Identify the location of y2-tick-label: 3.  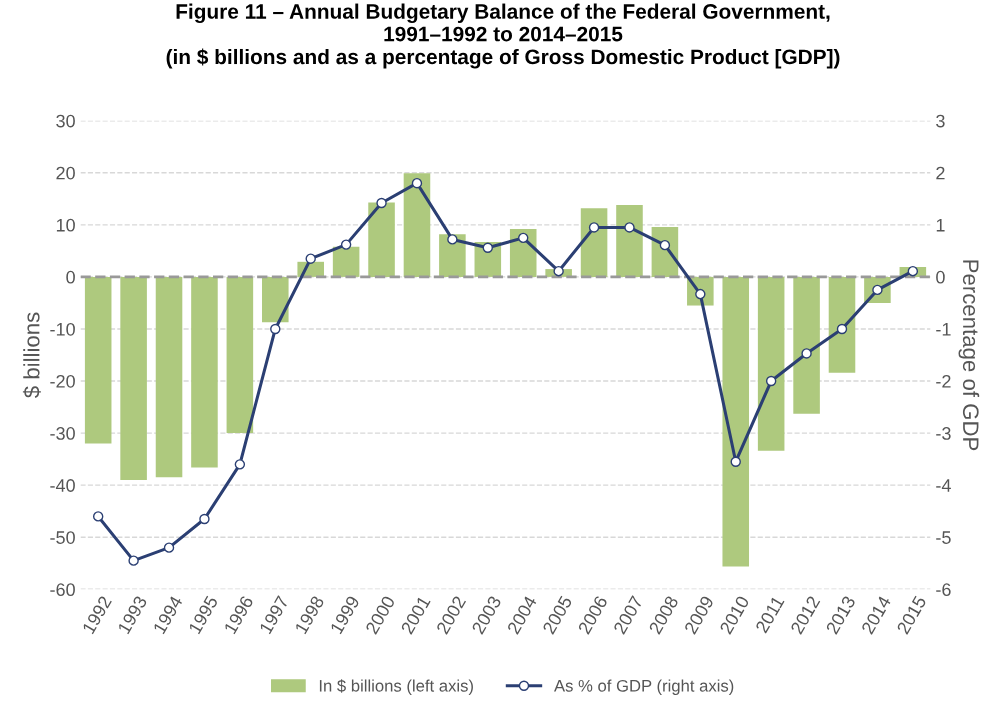
(940, 121).